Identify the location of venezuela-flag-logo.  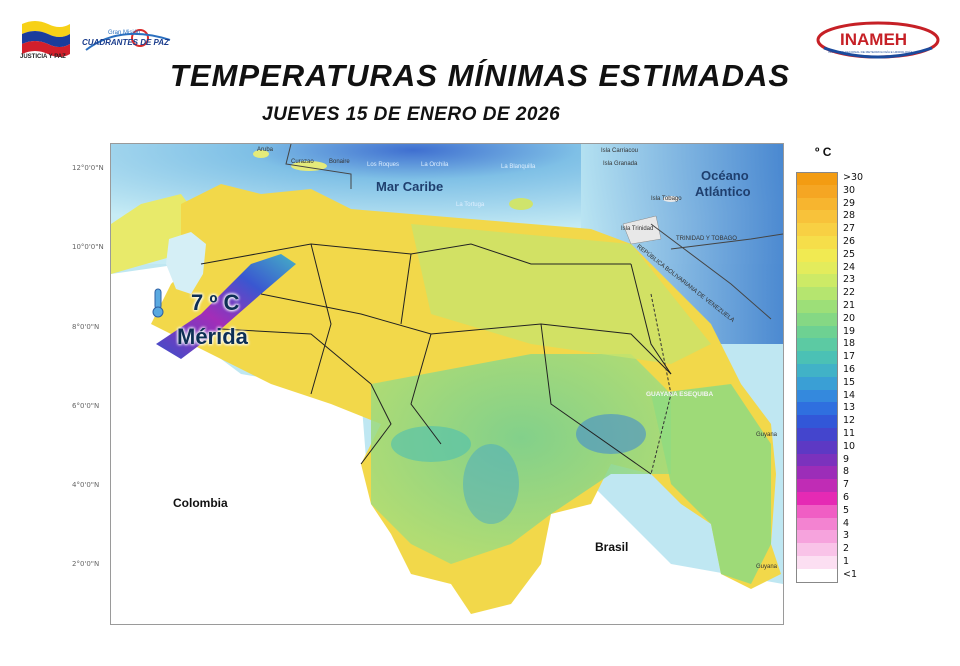
(96, 39).